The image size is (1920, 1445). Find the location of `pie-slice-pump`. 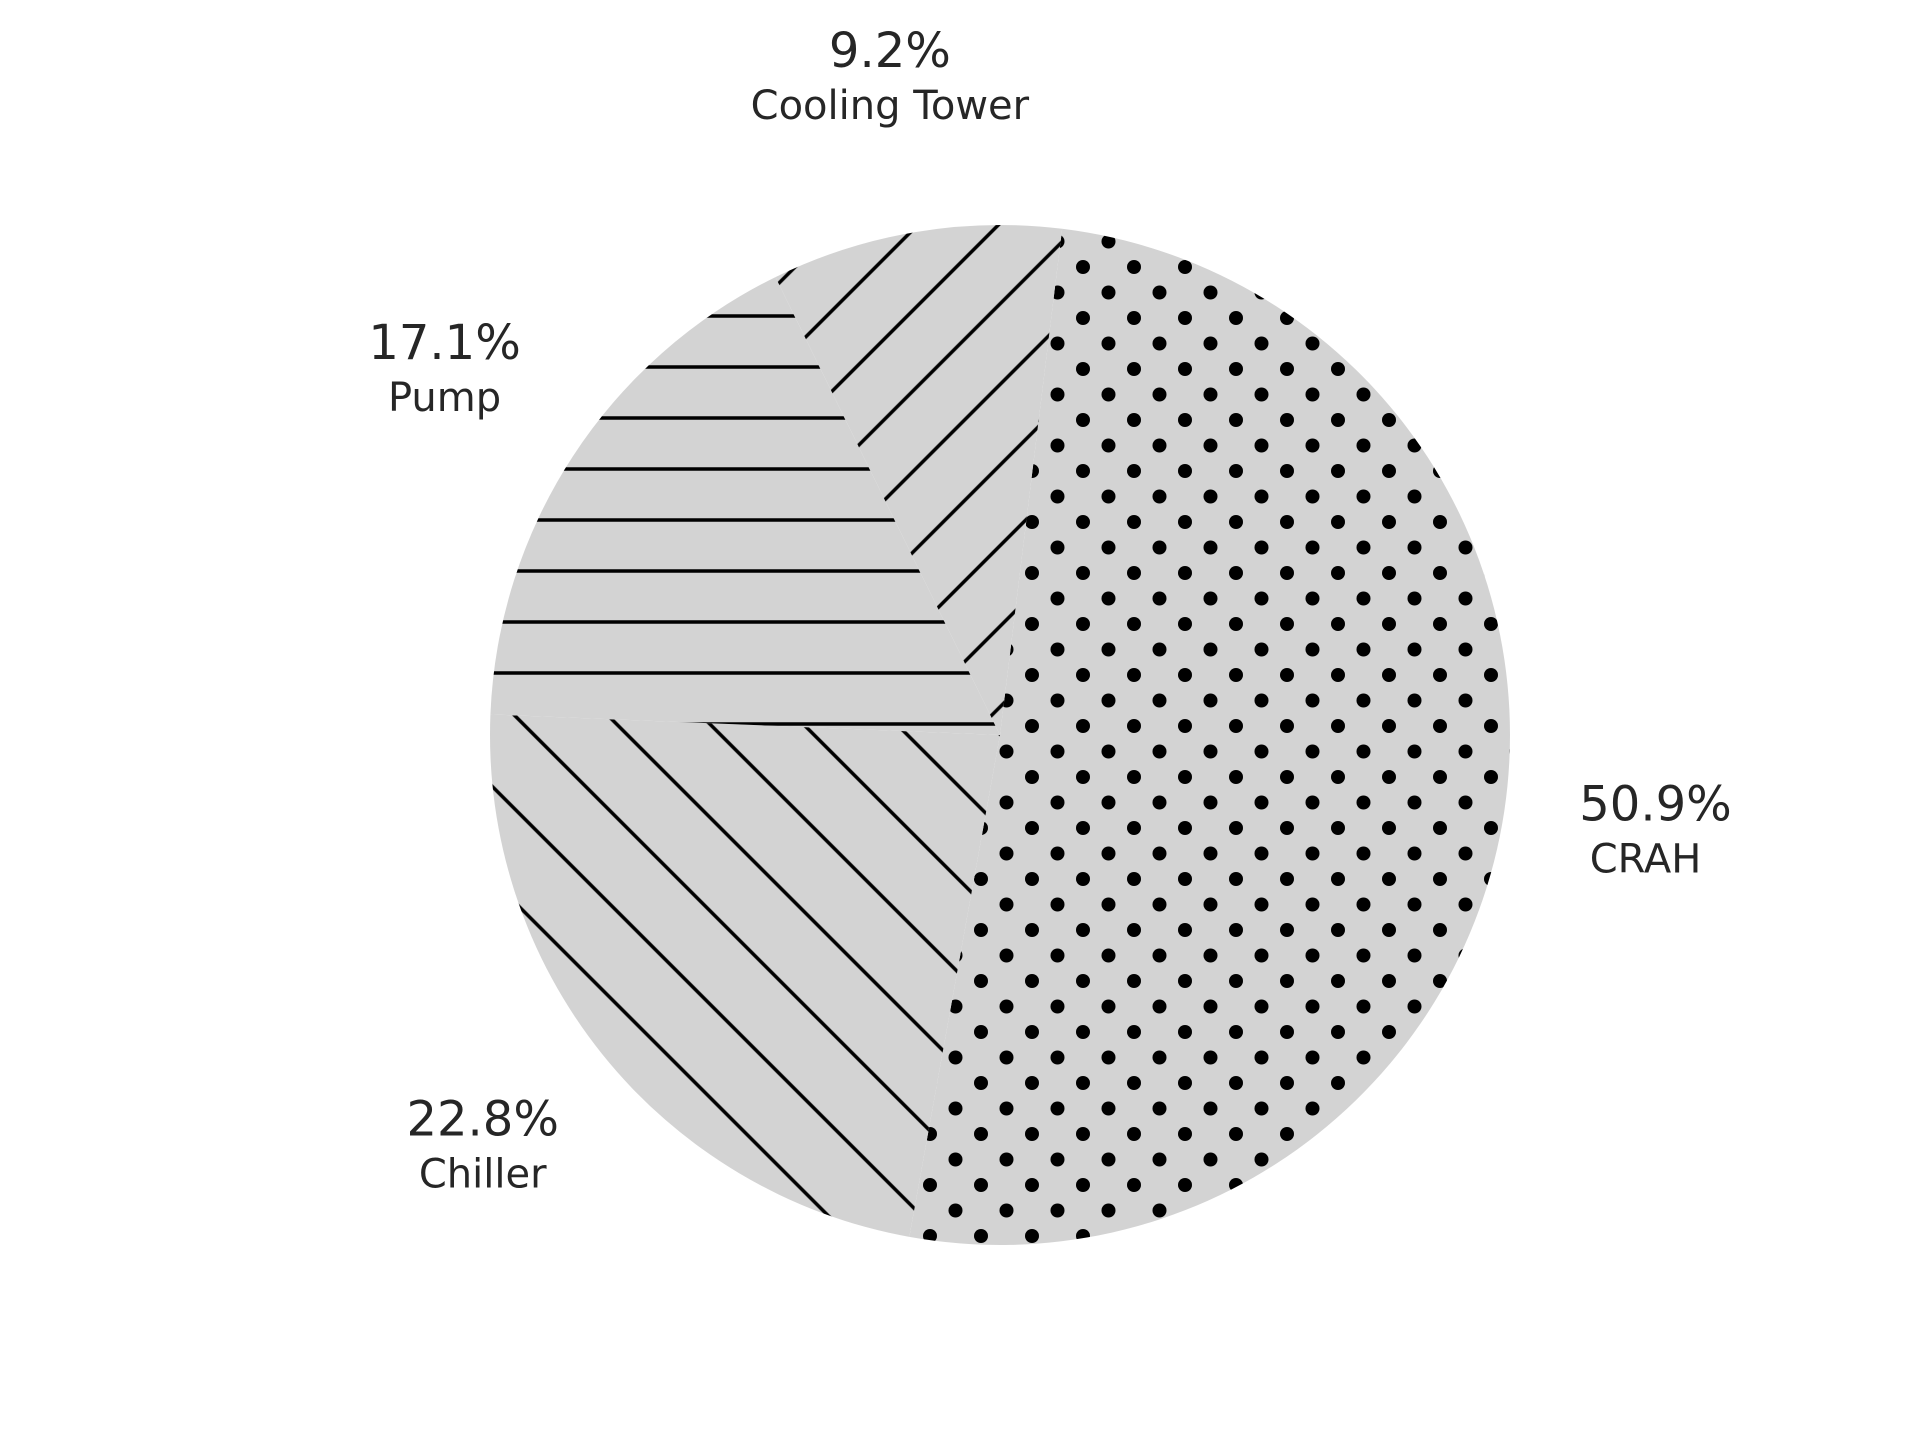

pie-slice-pump is located at coordinates (745, 506).